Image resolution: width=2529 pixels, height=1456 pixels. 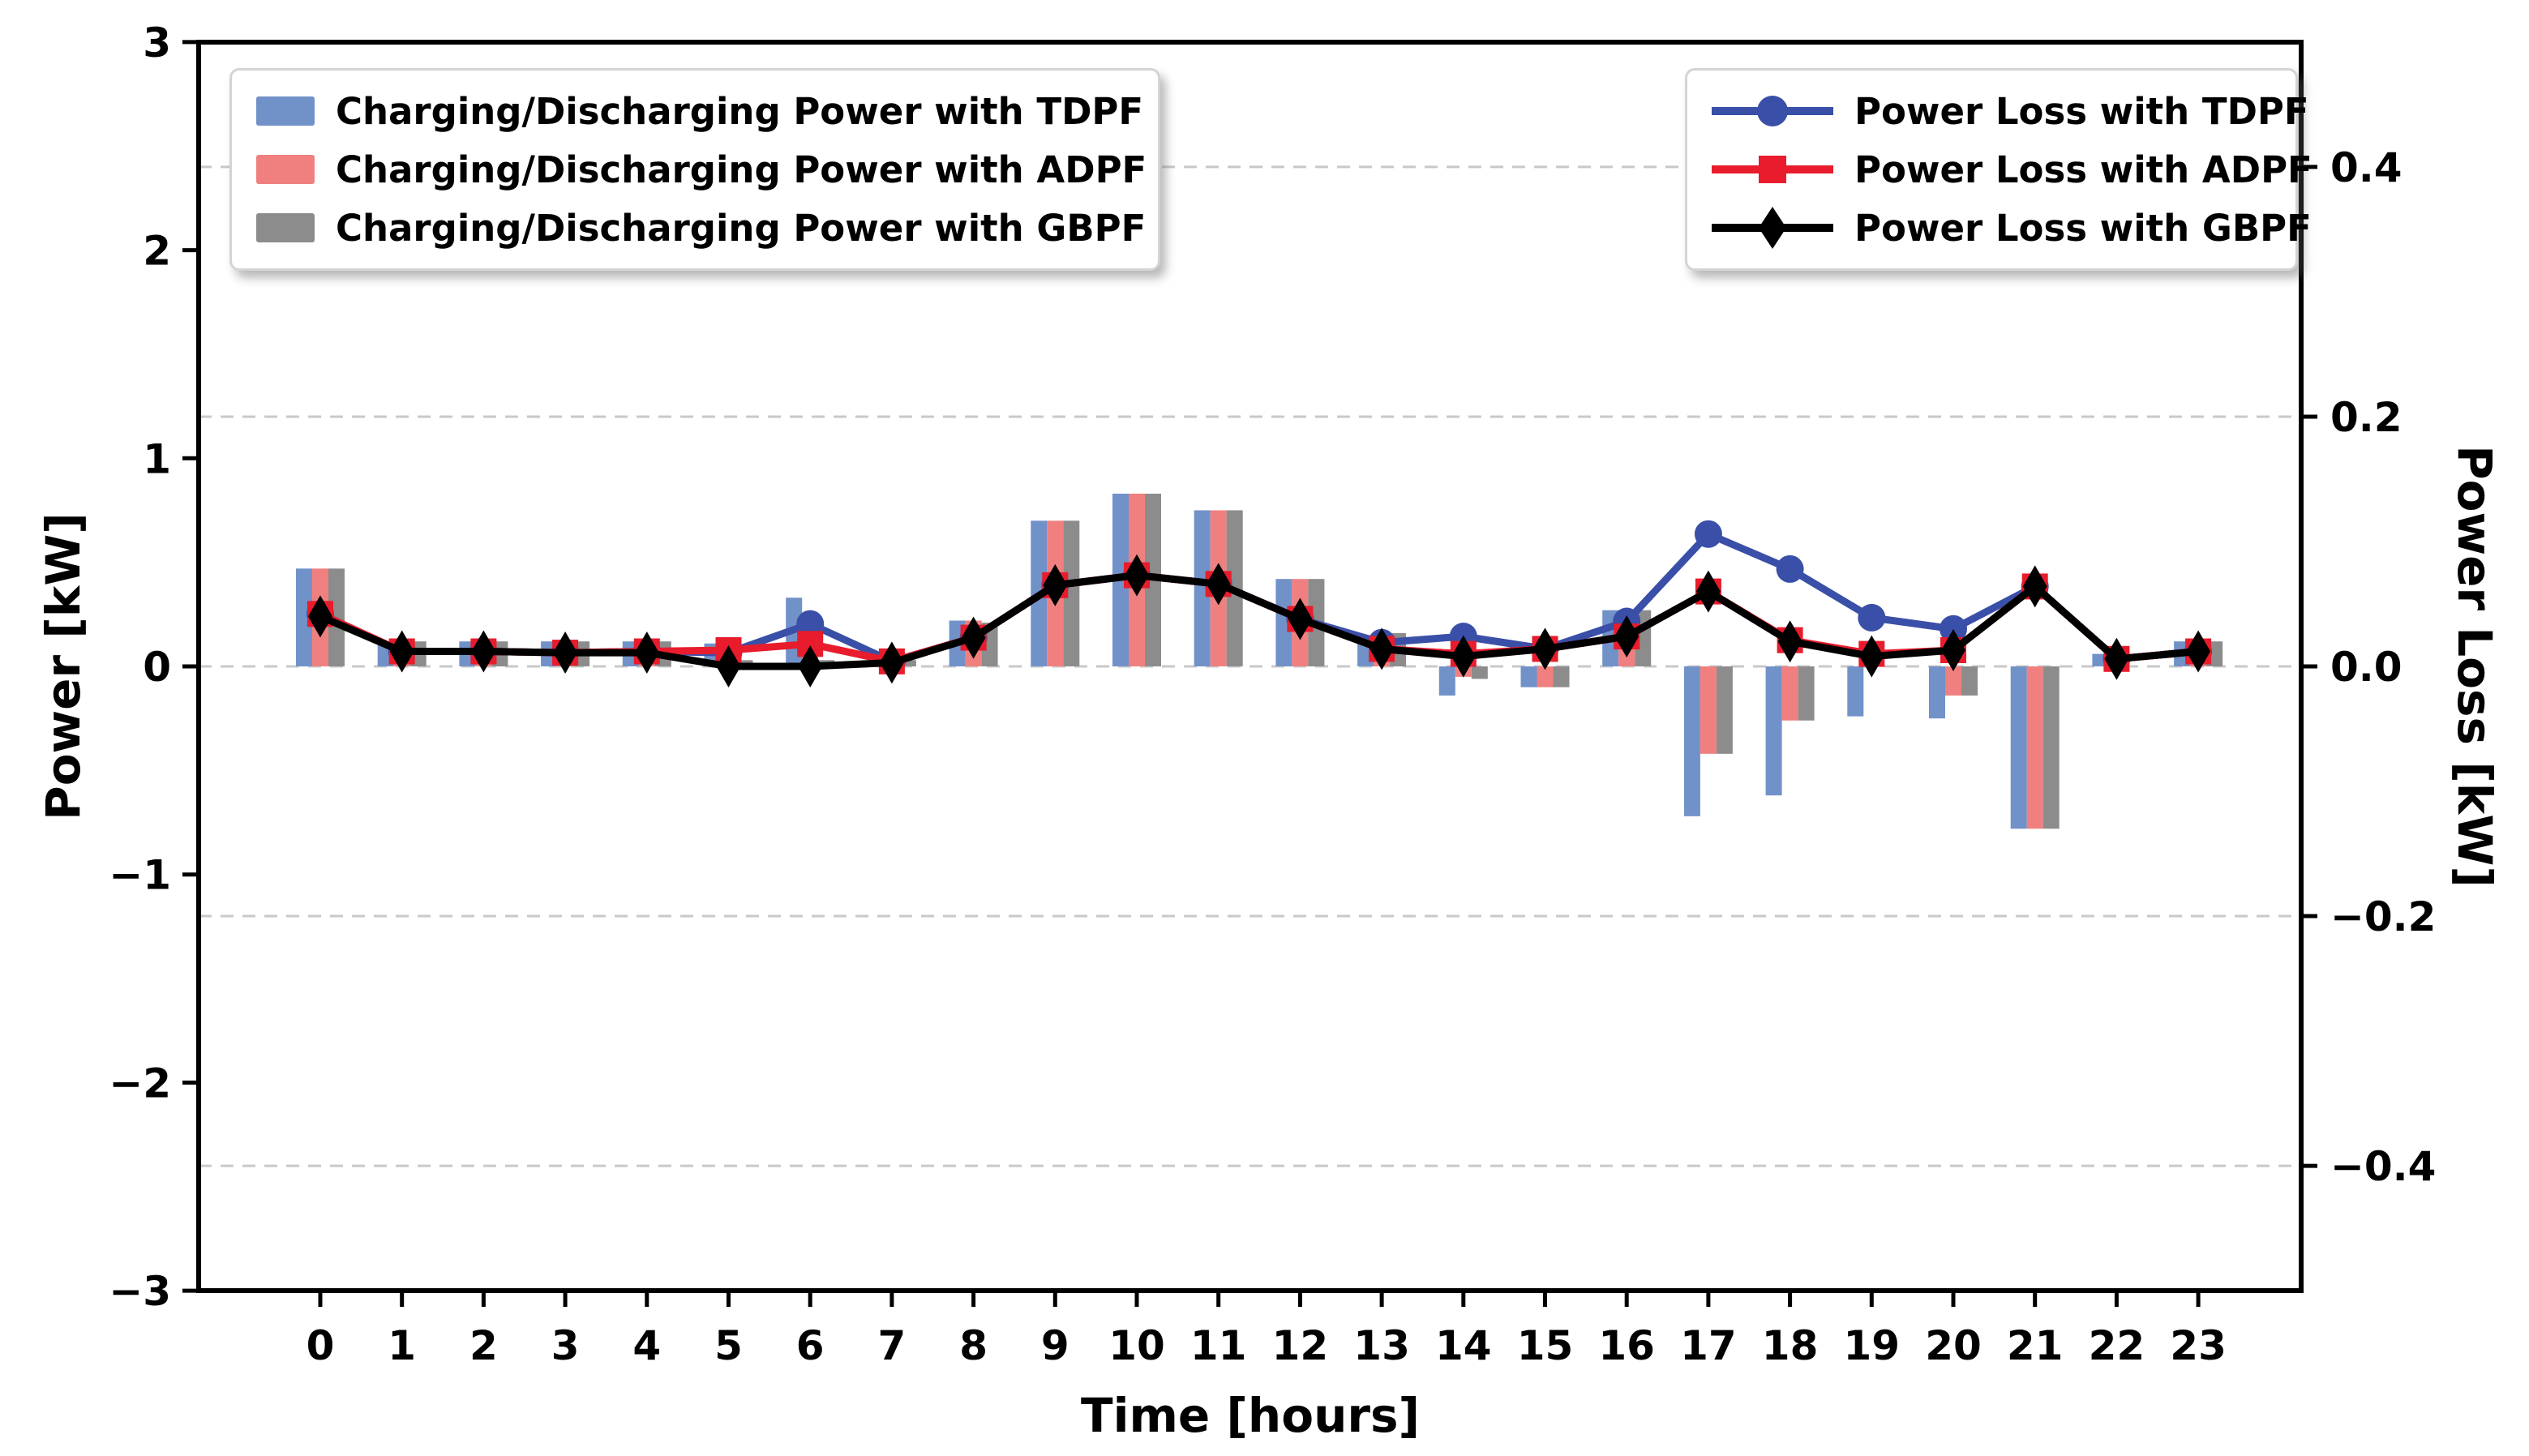 What do you see at coordinates (1772, 228) in the screenshot?
I see `diamond-marker-icon` at bounding box center [1772, 228].